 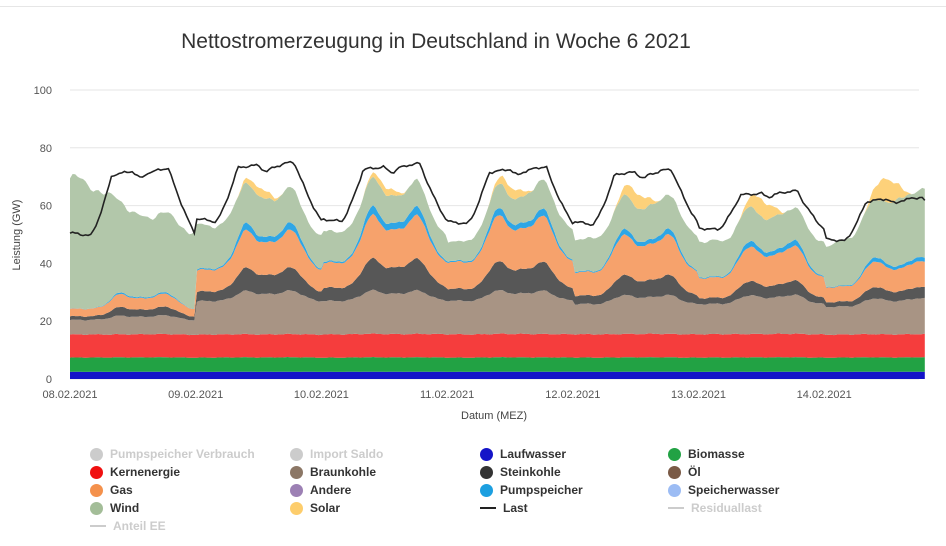 What do you see at coordinates (497, 312) in the screenshot?
I see `area-braunkohle` at bounding box center [497, 312].